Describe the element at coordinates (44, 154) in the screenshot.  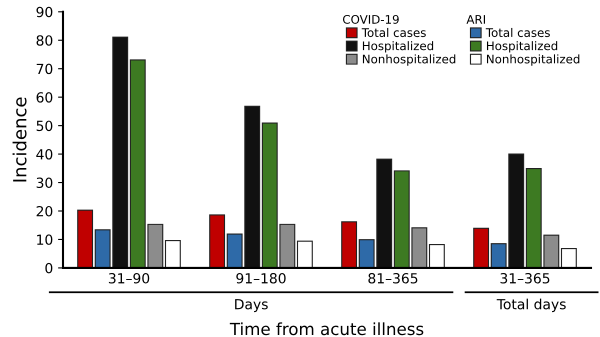
I see `y-tick-label: 40` at that location.